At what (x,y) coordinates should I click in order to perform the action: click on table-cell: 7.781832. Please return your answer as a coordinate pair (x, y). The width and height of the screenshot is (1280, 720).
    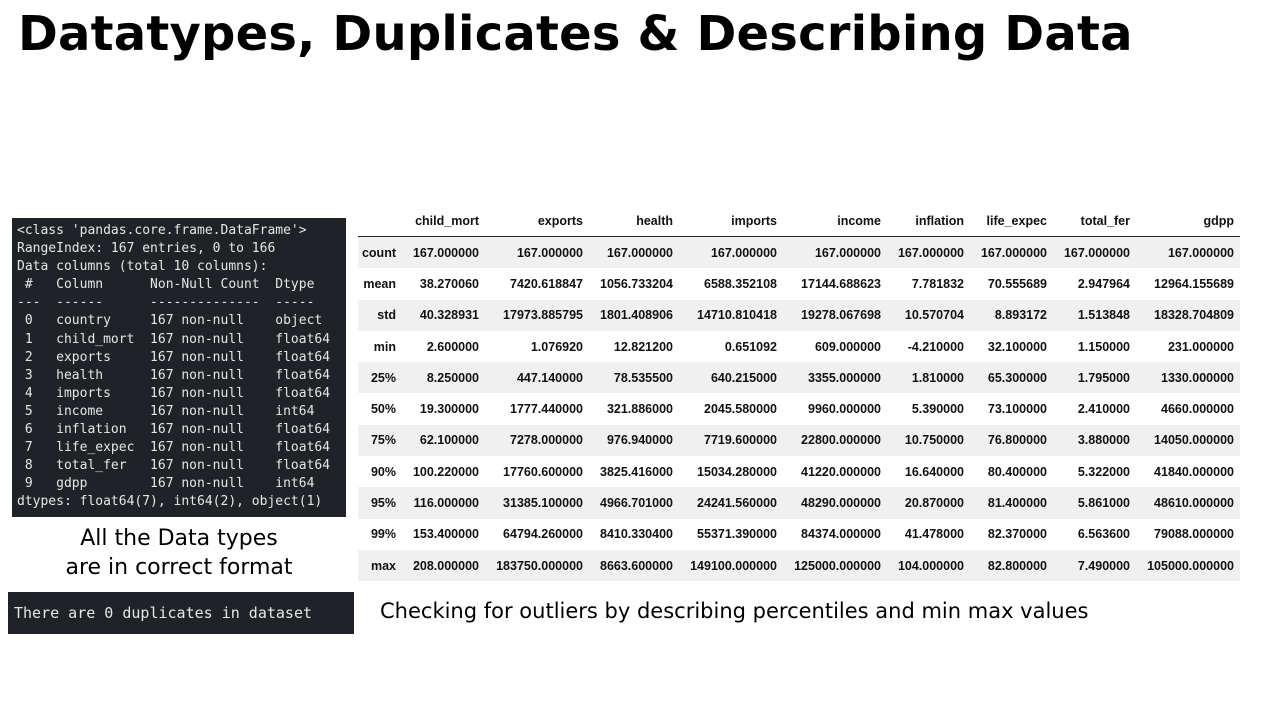
    Looking at the image, I should click on (937, 283).